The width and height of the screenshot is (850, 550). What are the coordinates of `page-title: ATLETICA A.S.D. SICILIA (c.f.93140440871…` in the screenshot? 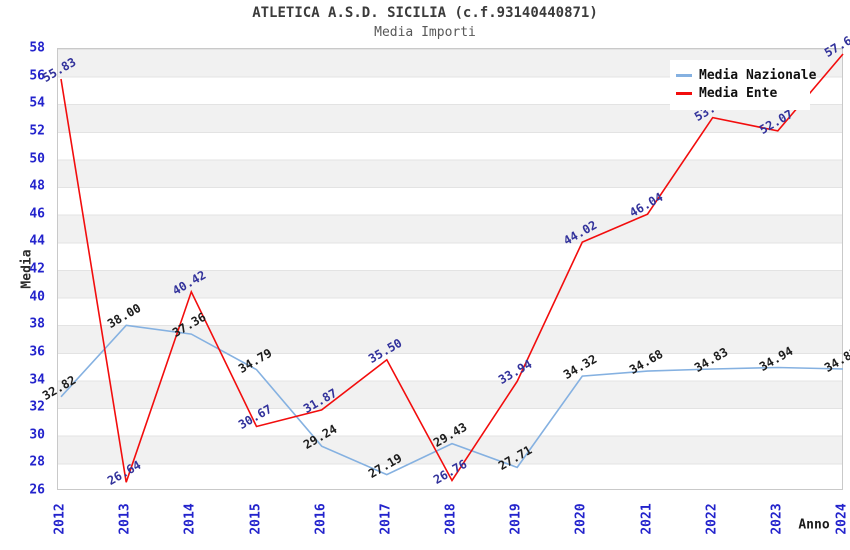 It's located at (425, 13).